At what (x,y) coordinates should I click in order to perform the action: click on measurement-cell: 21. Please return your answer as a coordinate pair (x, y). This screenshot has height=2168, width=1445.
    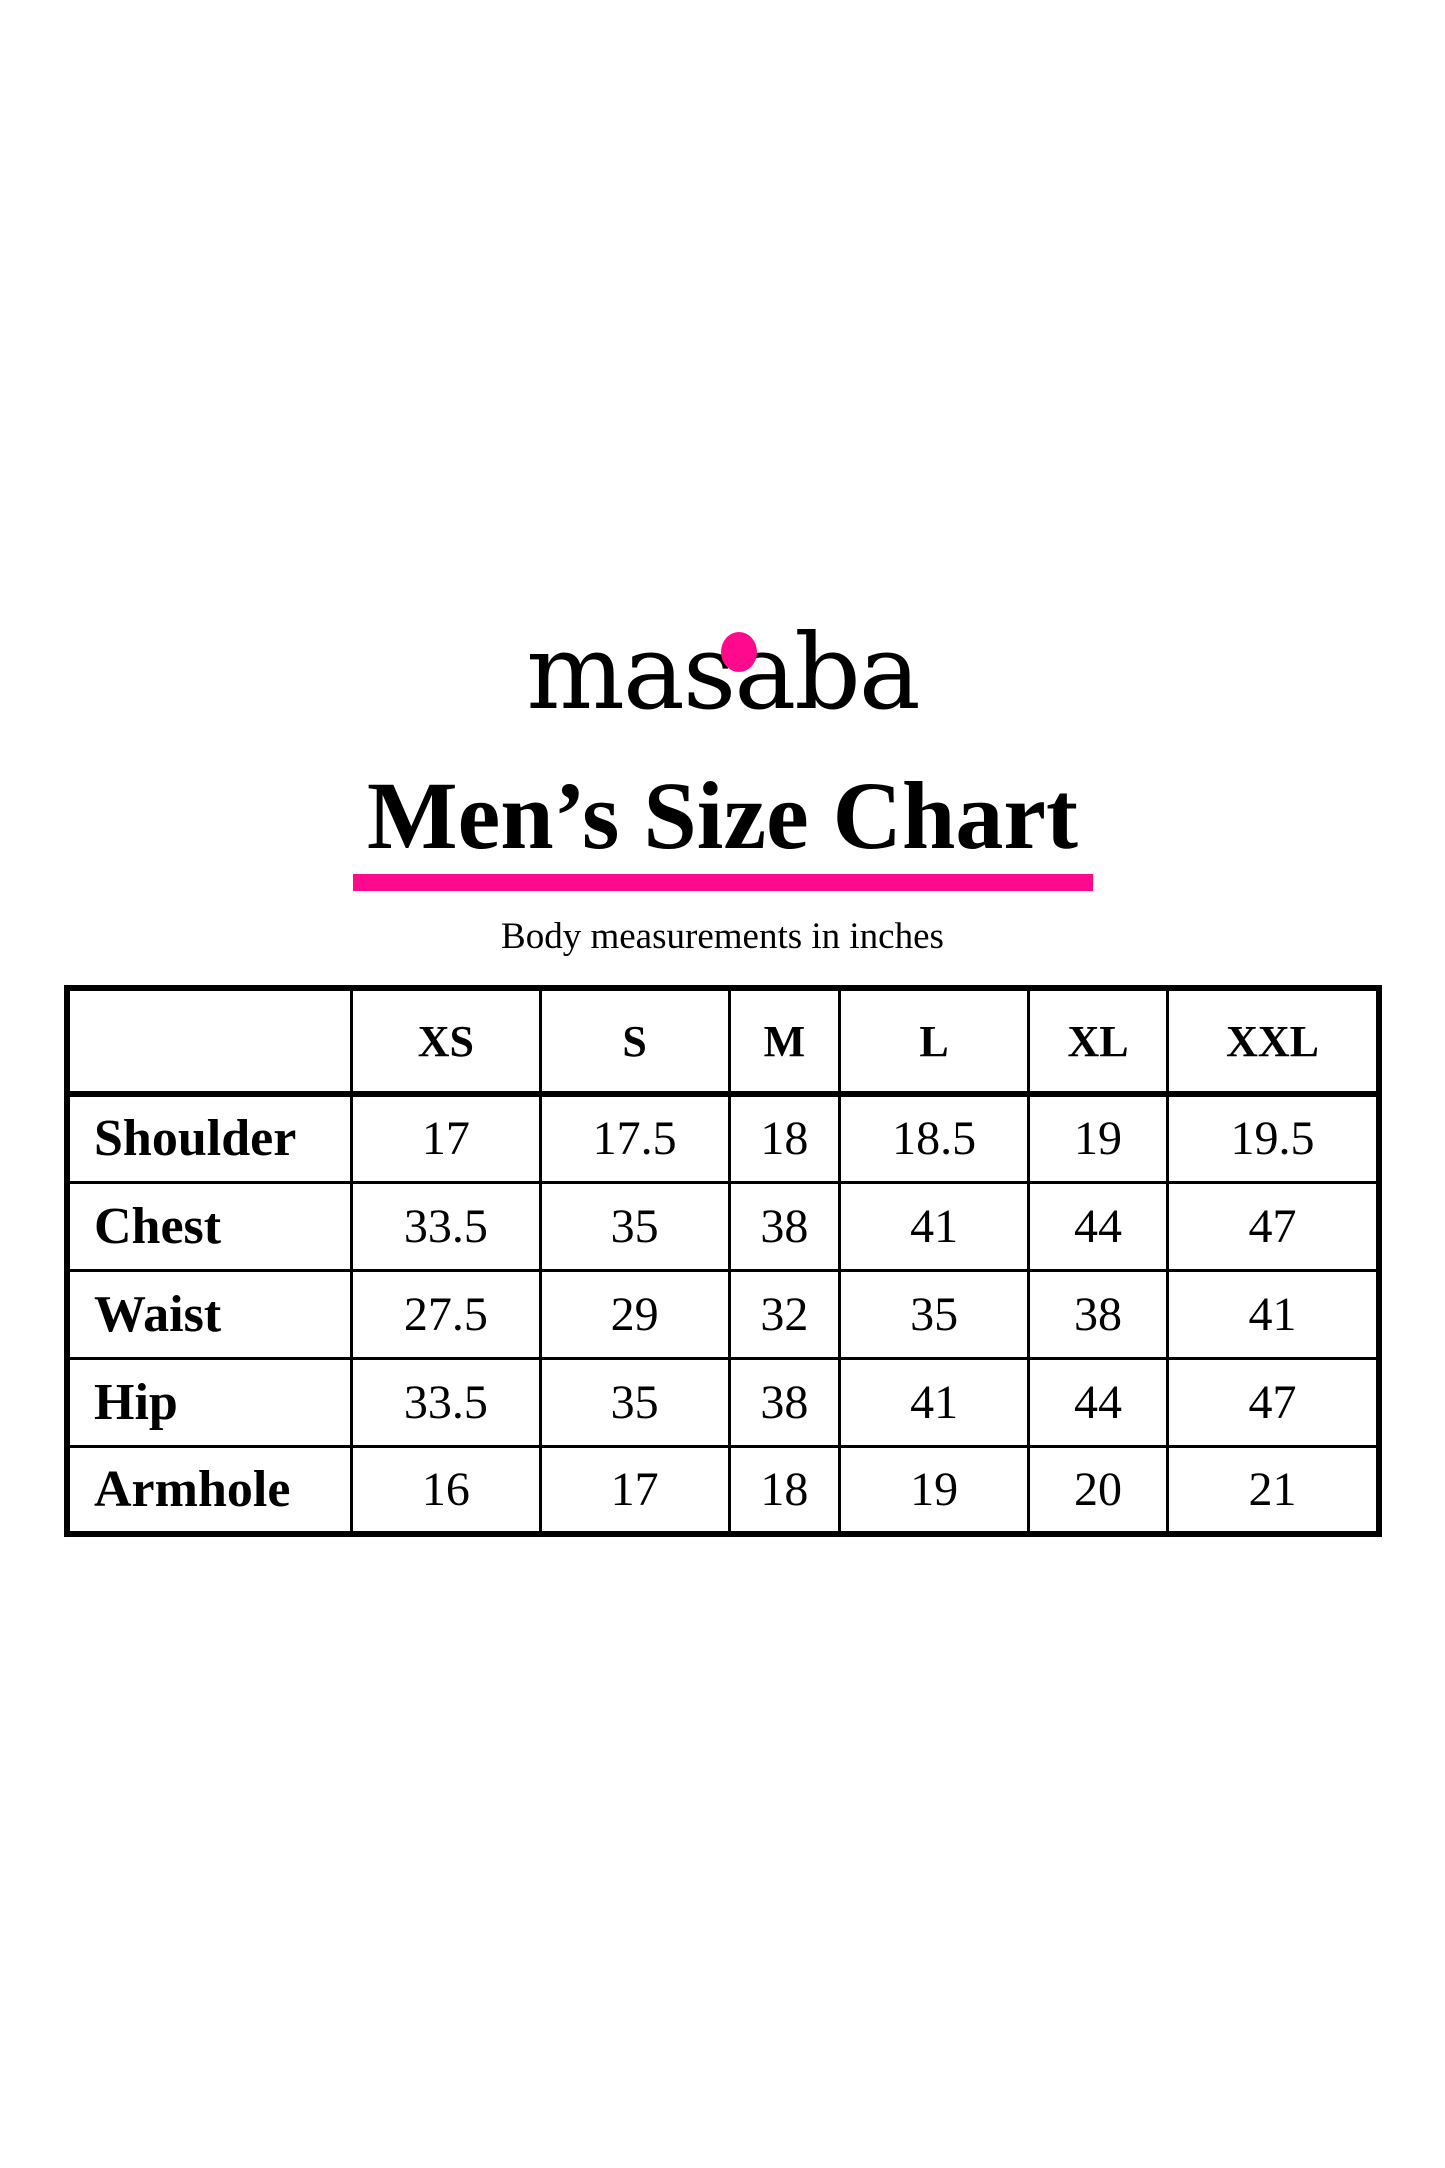
    Looking at the image, I should click on (1273, 1490).